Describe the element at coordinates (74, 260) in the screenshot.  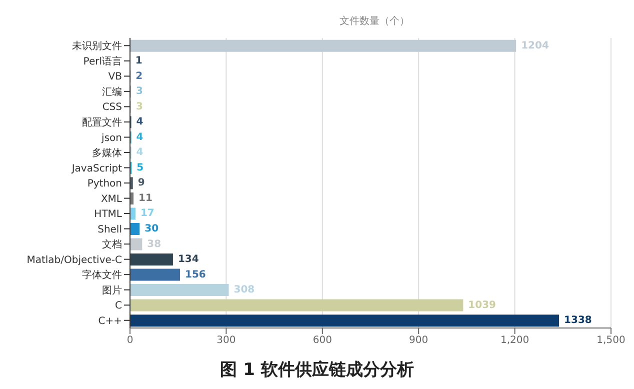
I see `y-tick-label: Matlab/Objective-C` at that location.